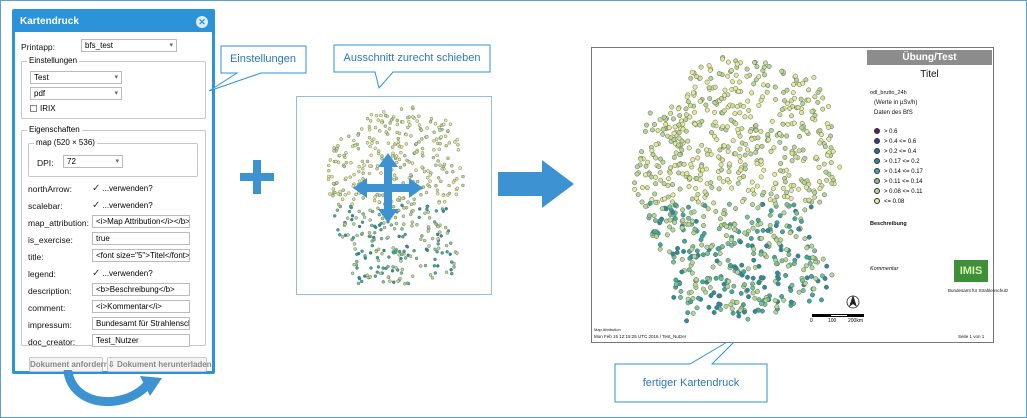 The image size is (1027, 418). Describe the element at coordinates (43, 108) in the screenshot. I see `irix-checkbox: IRIX` at that location.